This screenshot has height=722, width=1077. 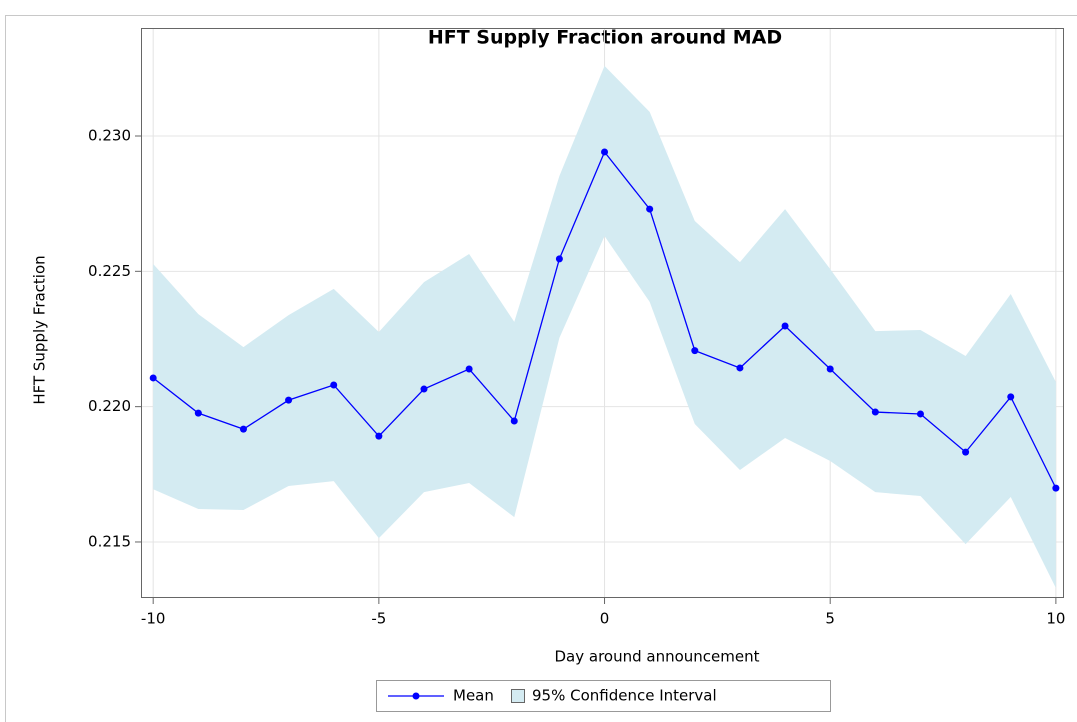 What do you see at coordinates (40, 329) in the screenshot?
I see `y-axis-label: HFT Supply Fraction` at bounding box center [40, 329].